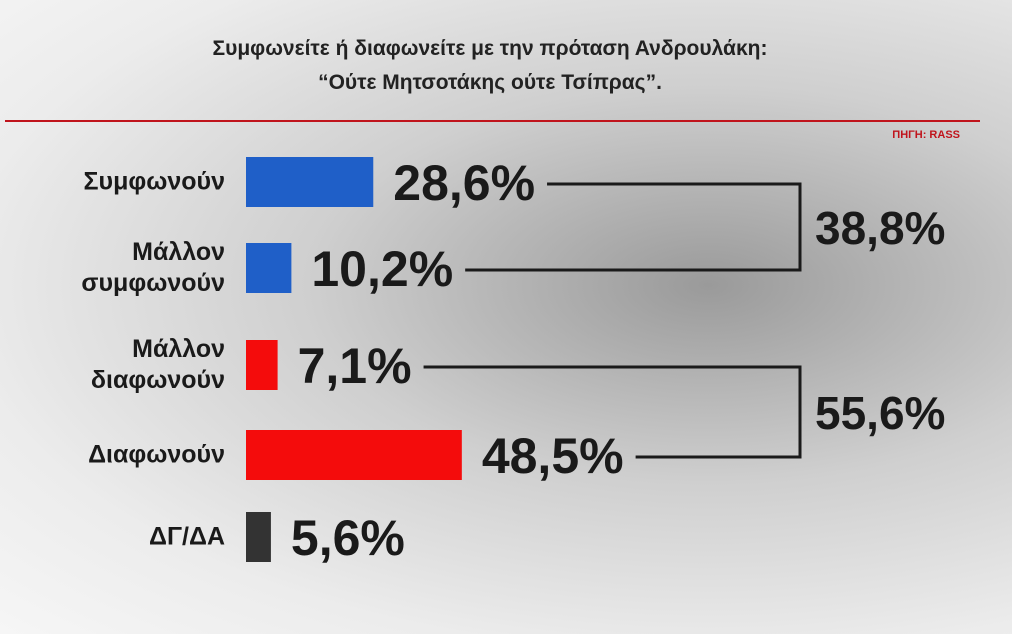 The image size is (1012, 634). I want to click on category-label: Διαφωνούν, so click(156, 454).